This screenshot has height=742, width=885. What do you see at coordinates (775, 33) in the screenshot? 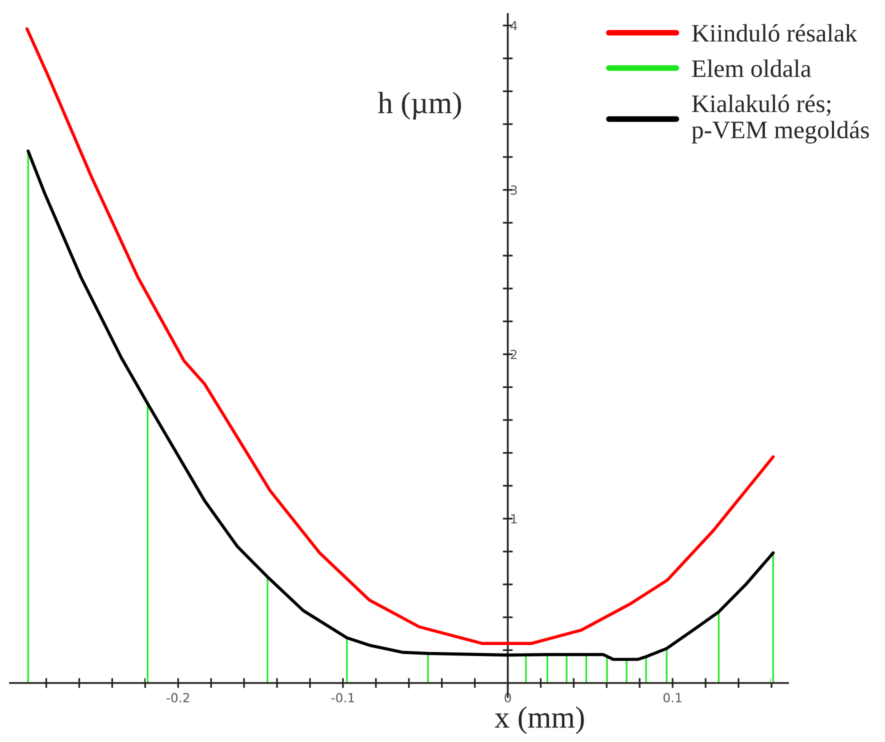
I see `legend-label: Kiinduló résalak` at bounding box center [775, 33].